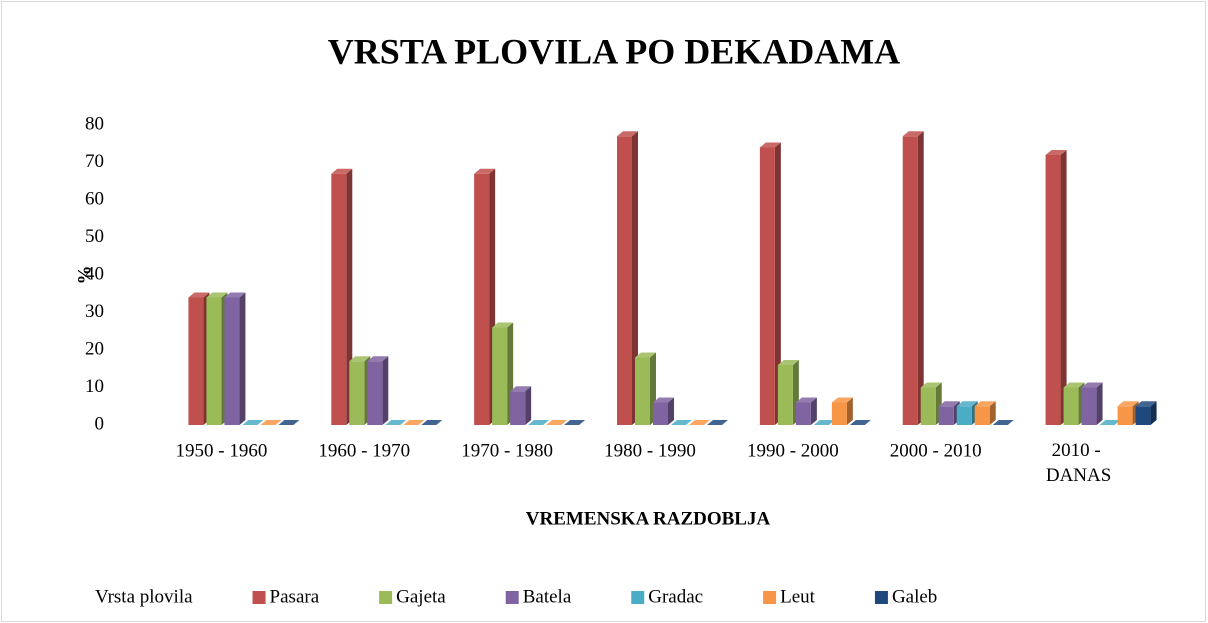 The width and height of the screenshot is (1208, 623). I want to click on x-tick-label: 2010 - DANAS, so click(1078, 463).